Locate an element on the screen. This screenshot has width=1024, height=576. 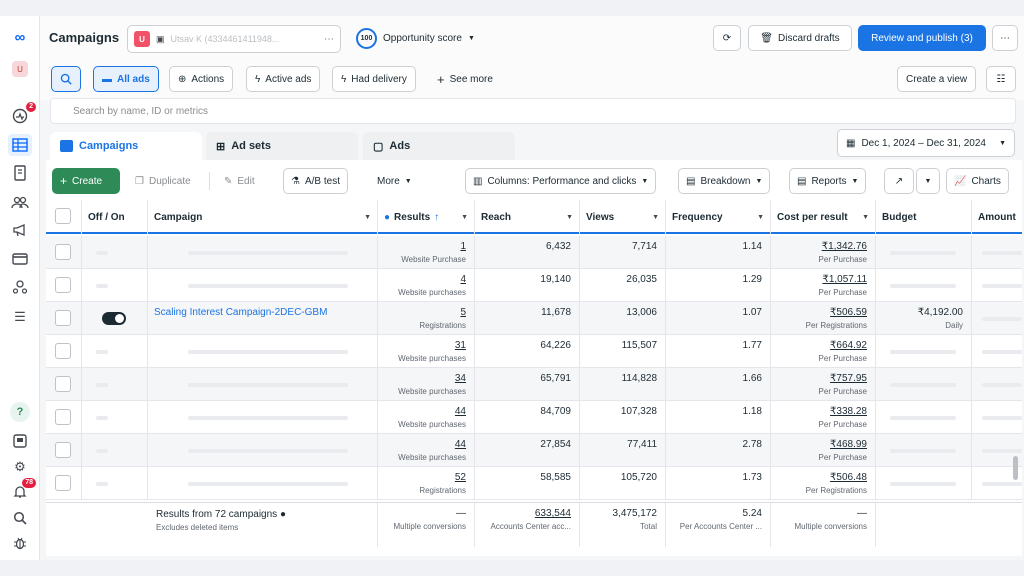
help-icon: ? is located at coordinates (20, 412).